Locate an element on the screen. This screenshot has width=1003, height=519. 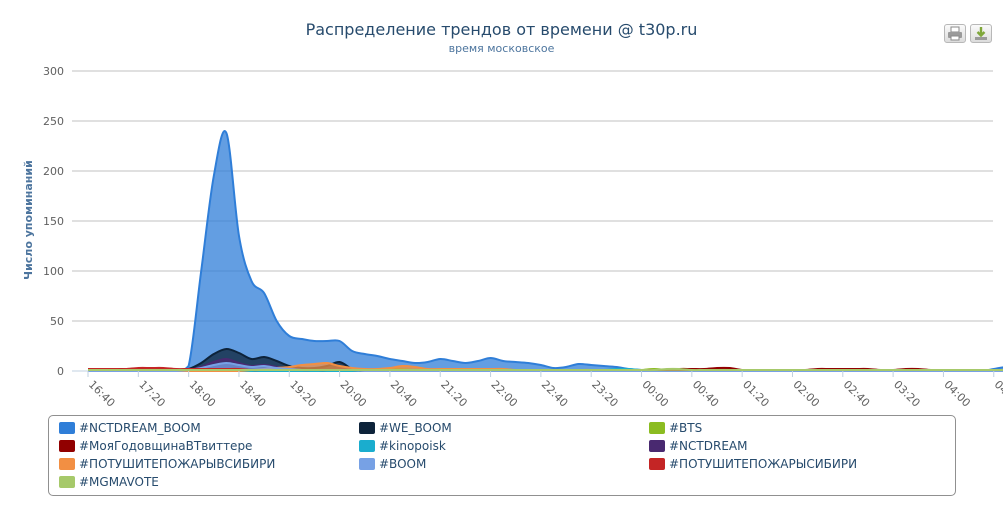
legend-label: #NCTDREAM is located at coordinates (708, 446).